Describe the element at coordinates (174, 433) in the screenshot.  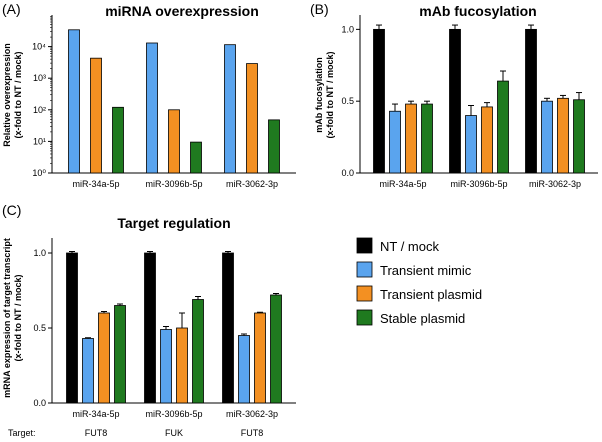
I see `panel-c-target-label: FUK` at that location.